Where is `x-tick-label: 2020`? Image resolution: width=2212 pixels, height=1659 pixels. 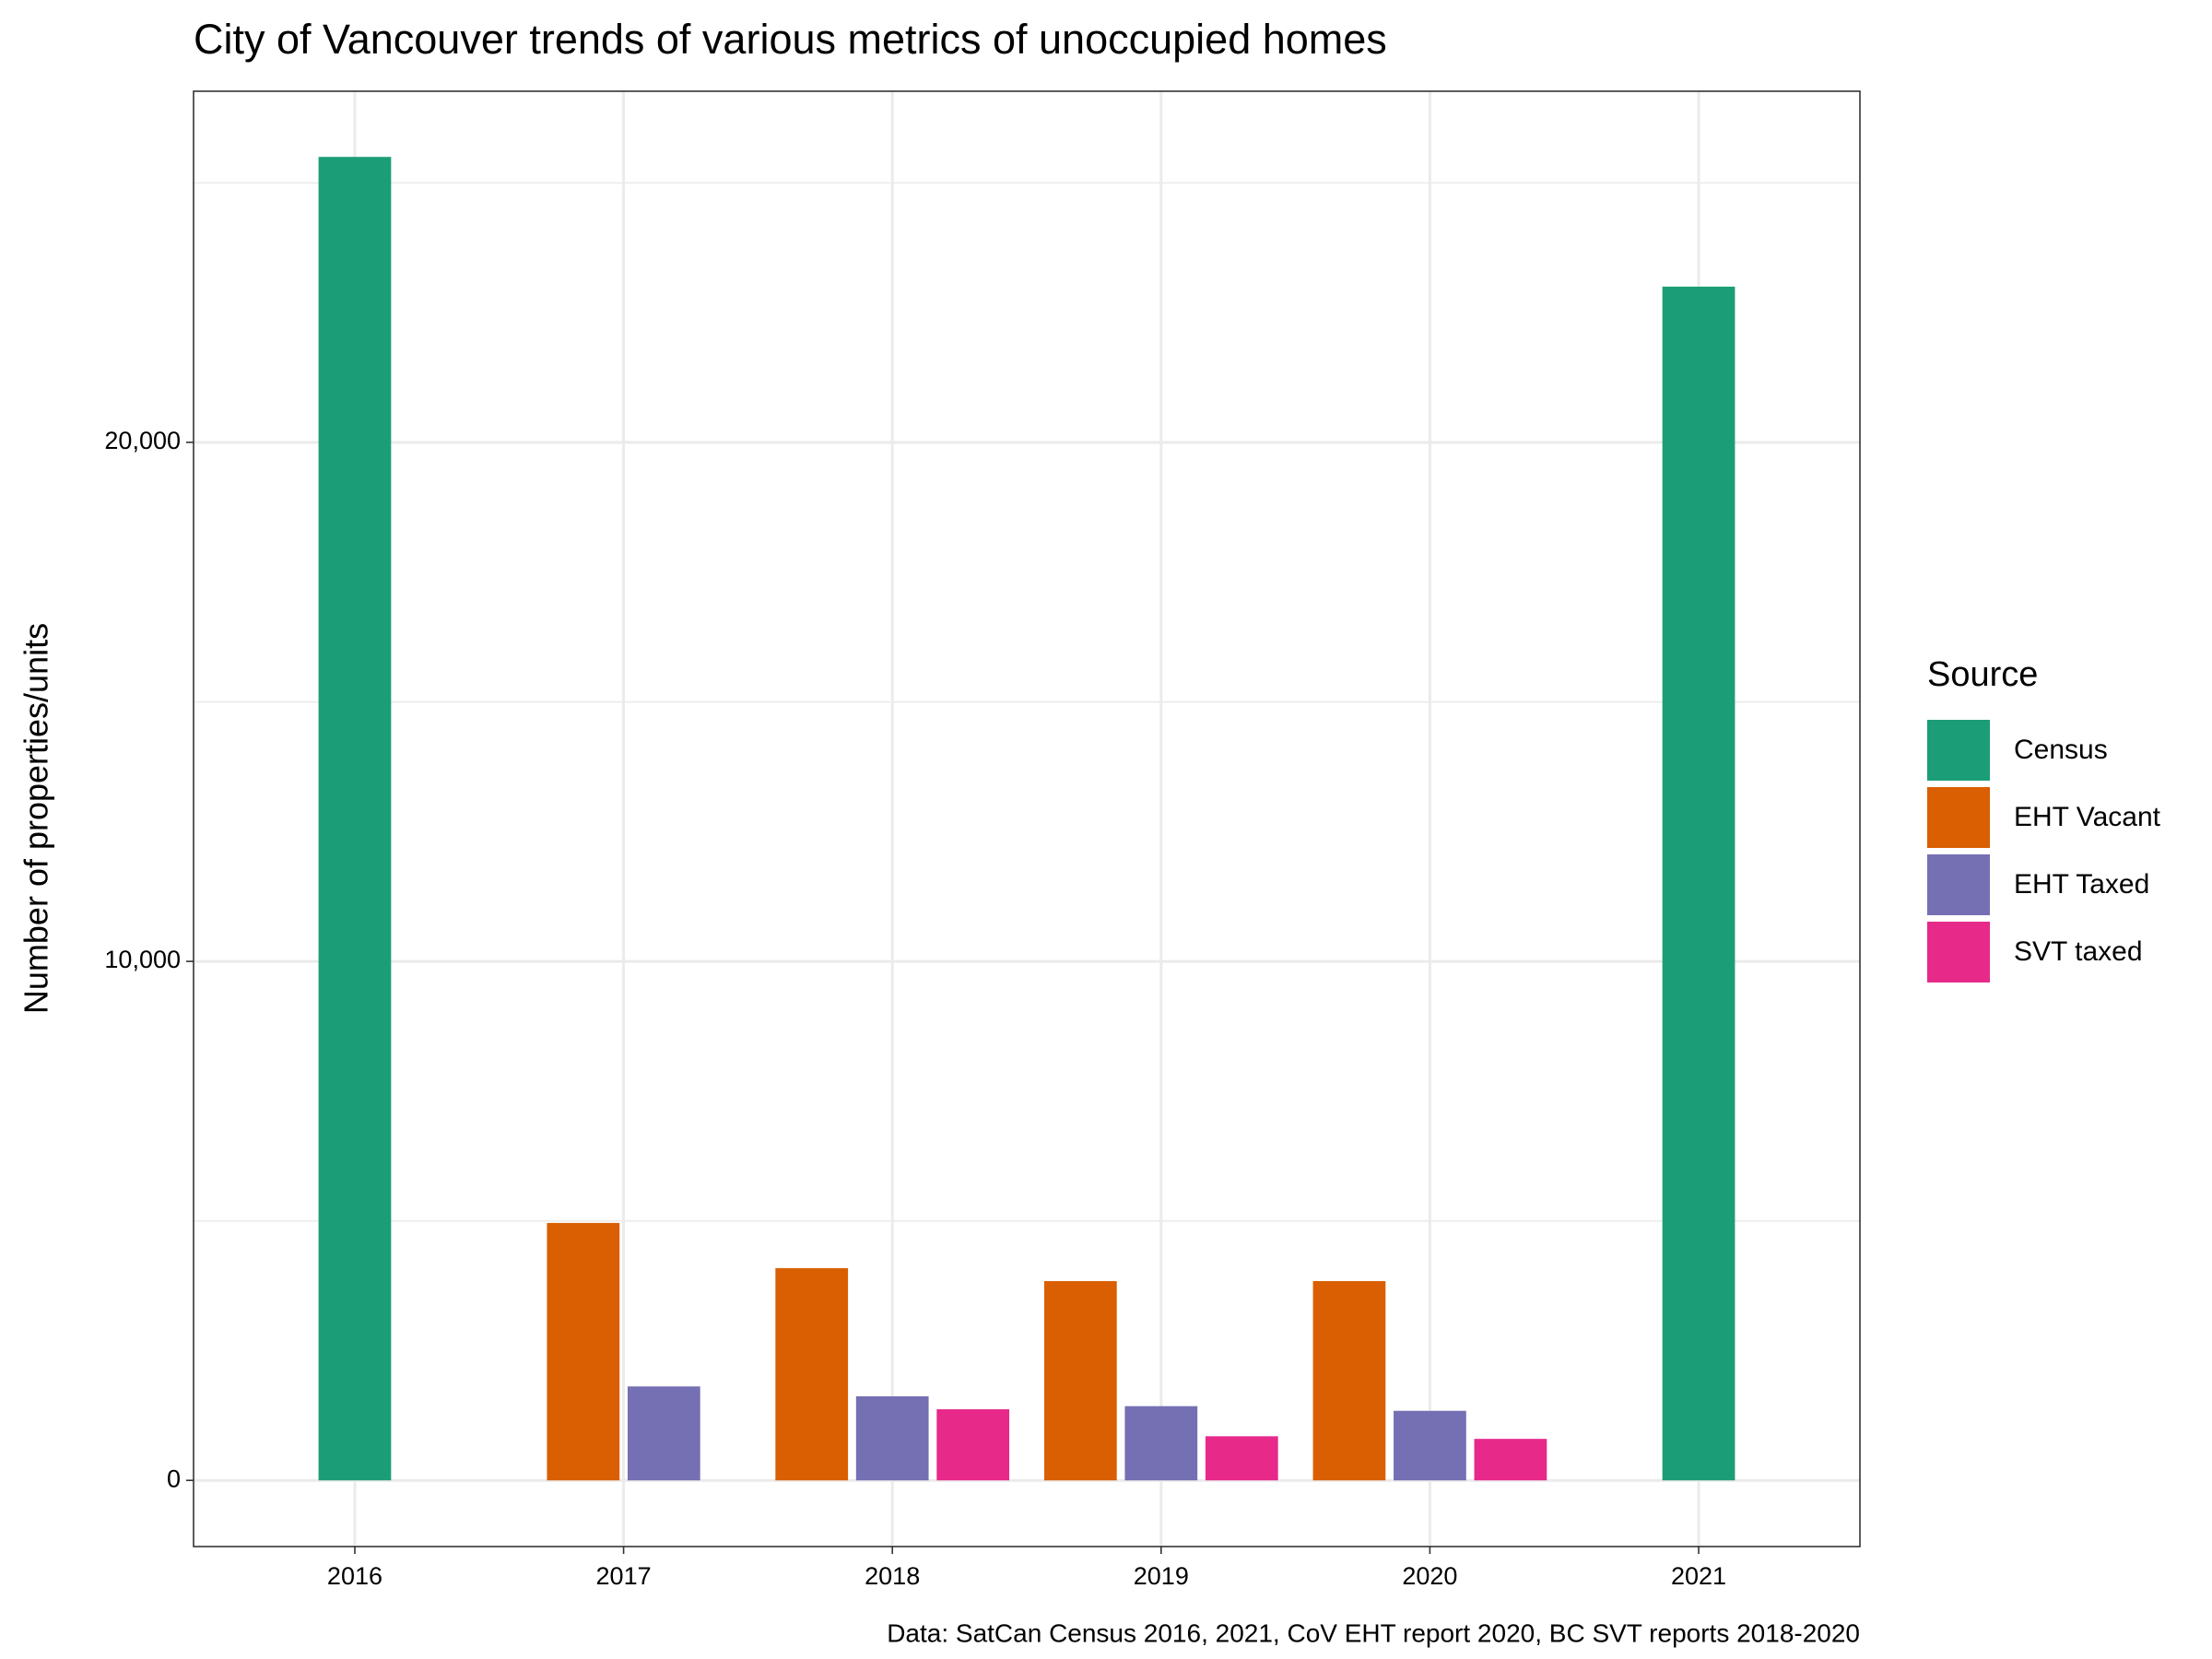
x-tick-label: 2020 is located at coordinates (1429, 1576).